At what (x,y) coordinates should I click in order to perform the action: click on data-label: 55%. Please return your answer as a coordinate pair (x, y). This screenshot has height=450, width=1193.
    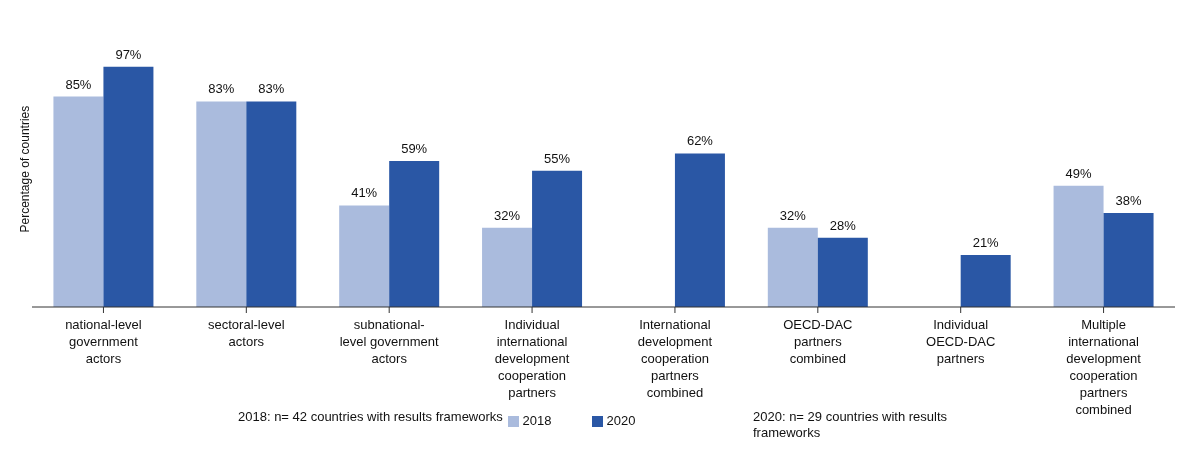
    Looking at the image, I should click on (557, 158).